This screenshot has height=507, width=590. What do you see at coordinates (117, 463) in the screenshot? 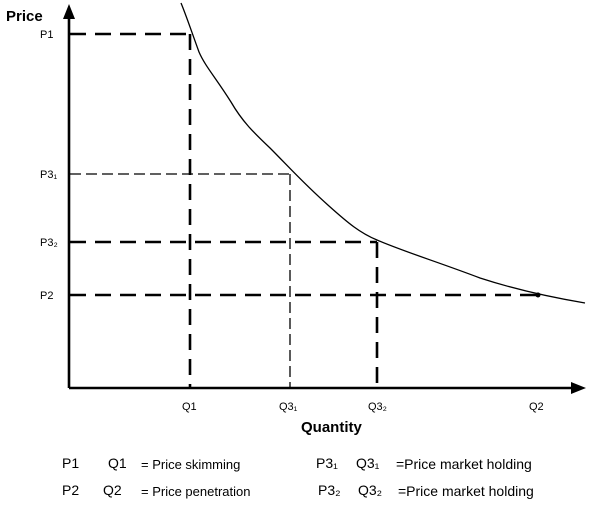
I see `legend-q1: Q1` at bounding box center [117, 463].